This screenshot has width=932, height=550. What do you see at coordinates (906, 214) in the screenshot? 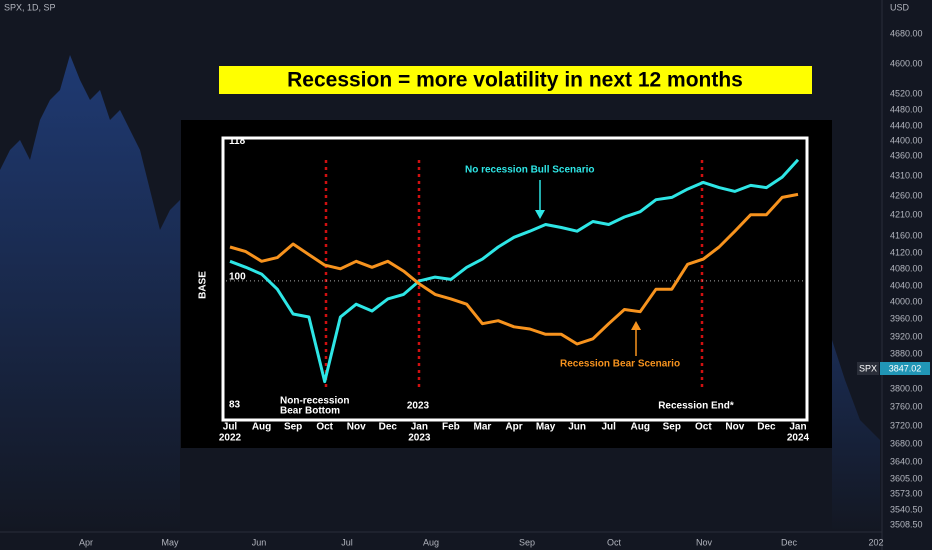
I see `price-label: 4210.00` at bounding box center [906, 214].